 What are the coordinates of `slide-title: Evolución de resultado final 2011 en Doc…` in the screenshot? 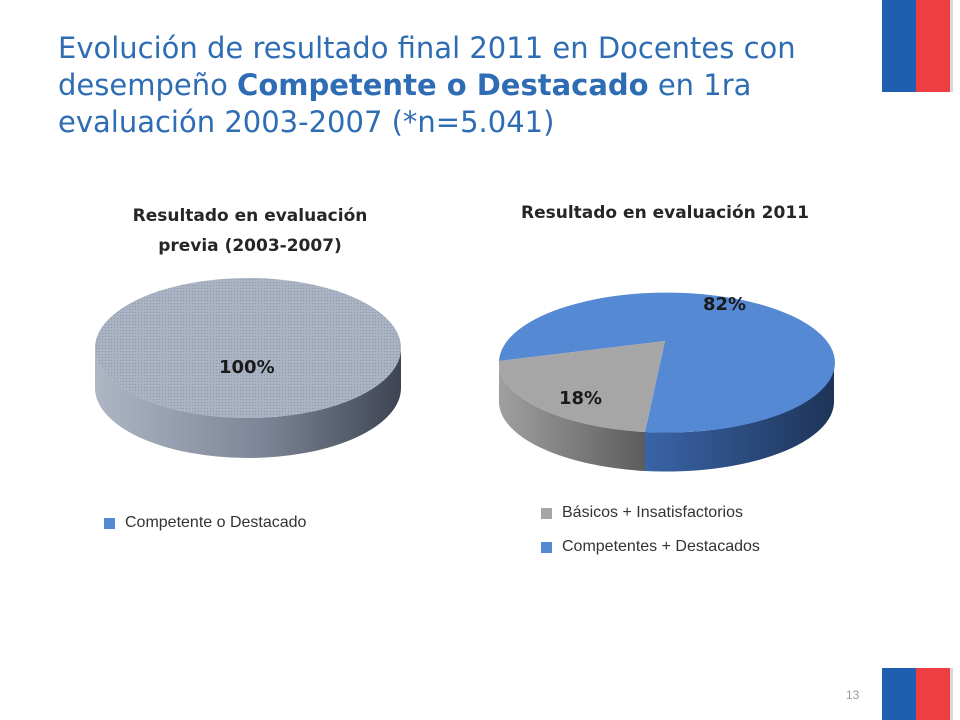 It's located at (453, 85).